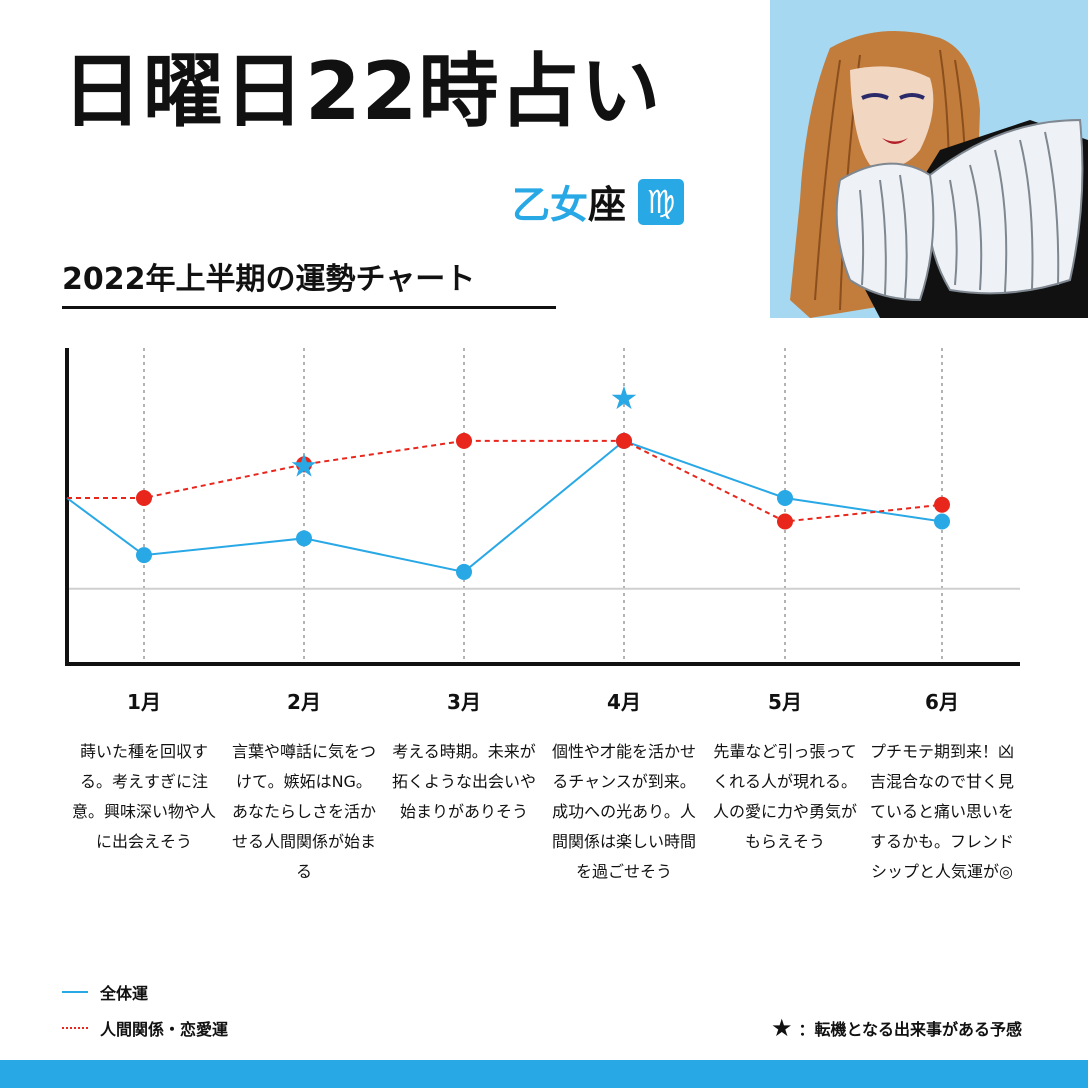 The width and height of the screenshot is (1088, 1088). I want to click on month-column-2: 2月言葉や噂話に気をつけて。嫉妬はNG。あなたらしさを活かせる人間関係が始まる, so click(304, 786).